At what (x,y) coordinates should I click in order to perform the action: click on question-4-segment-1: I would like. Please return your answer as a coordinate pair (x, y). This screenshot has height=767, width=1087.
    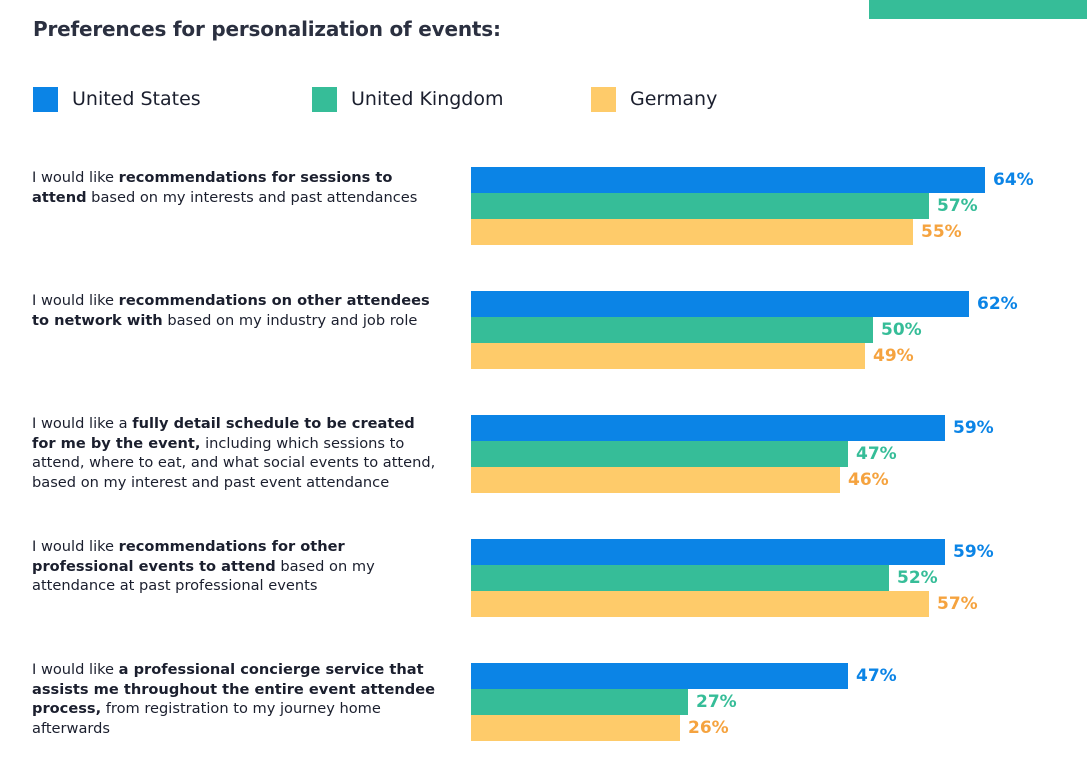
    Looking at the image, I should click on (75, 546).